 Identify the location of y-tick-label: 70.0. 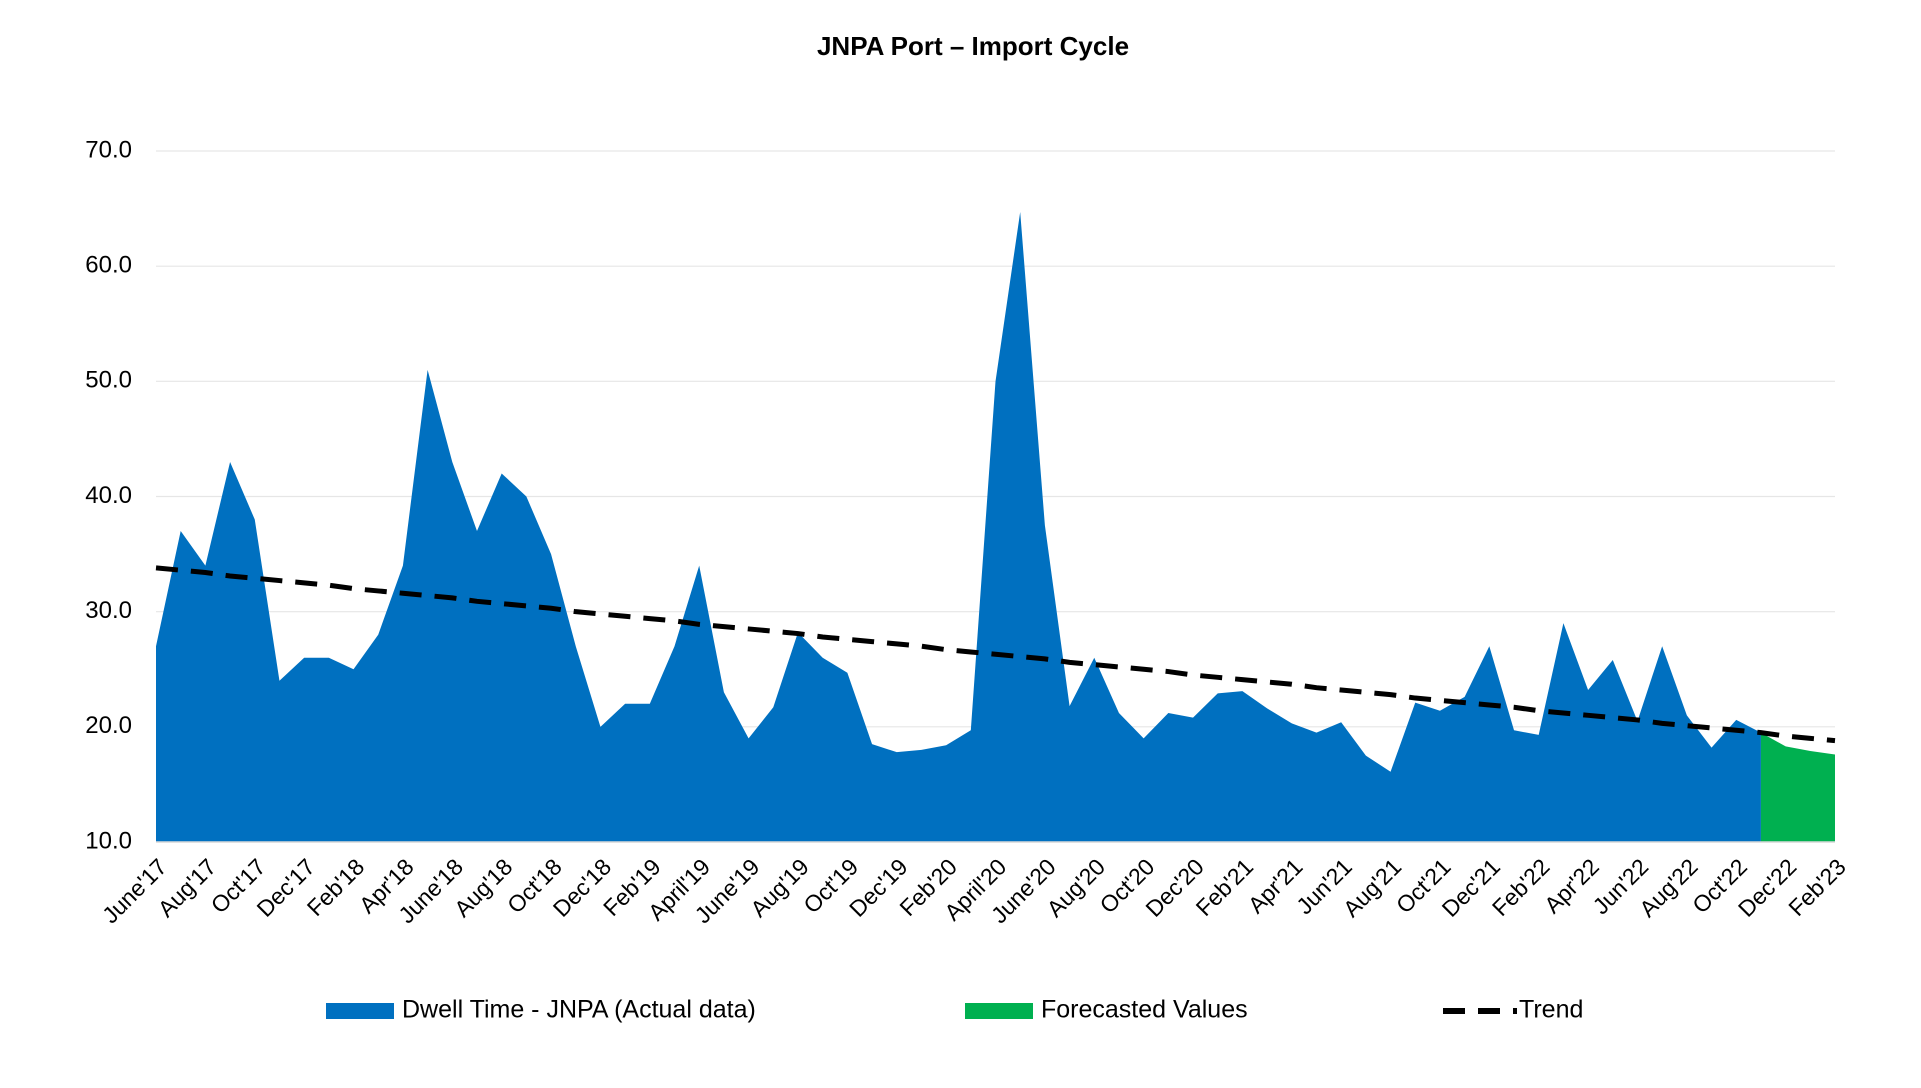
(108, 149).